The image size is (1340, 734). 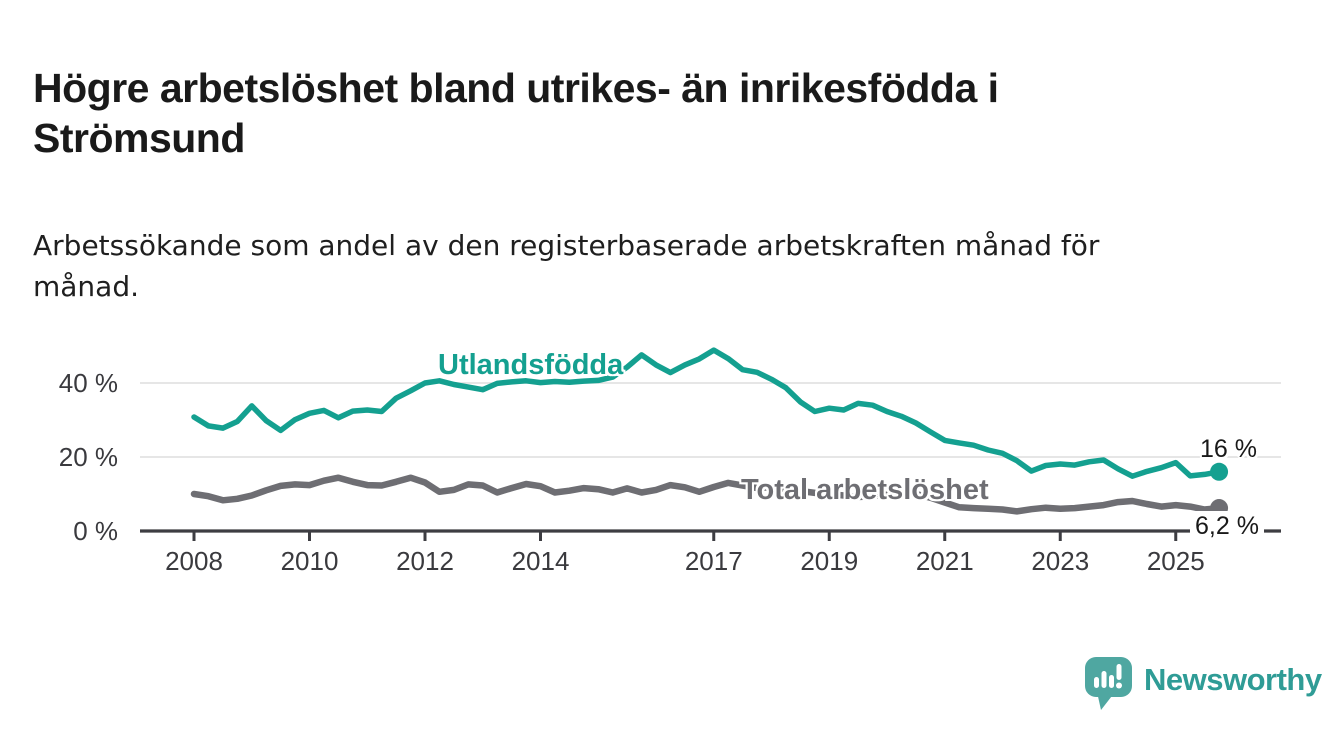 I want to click on series-end-dot-utlandsfodda, so click(x=1219, y=471).